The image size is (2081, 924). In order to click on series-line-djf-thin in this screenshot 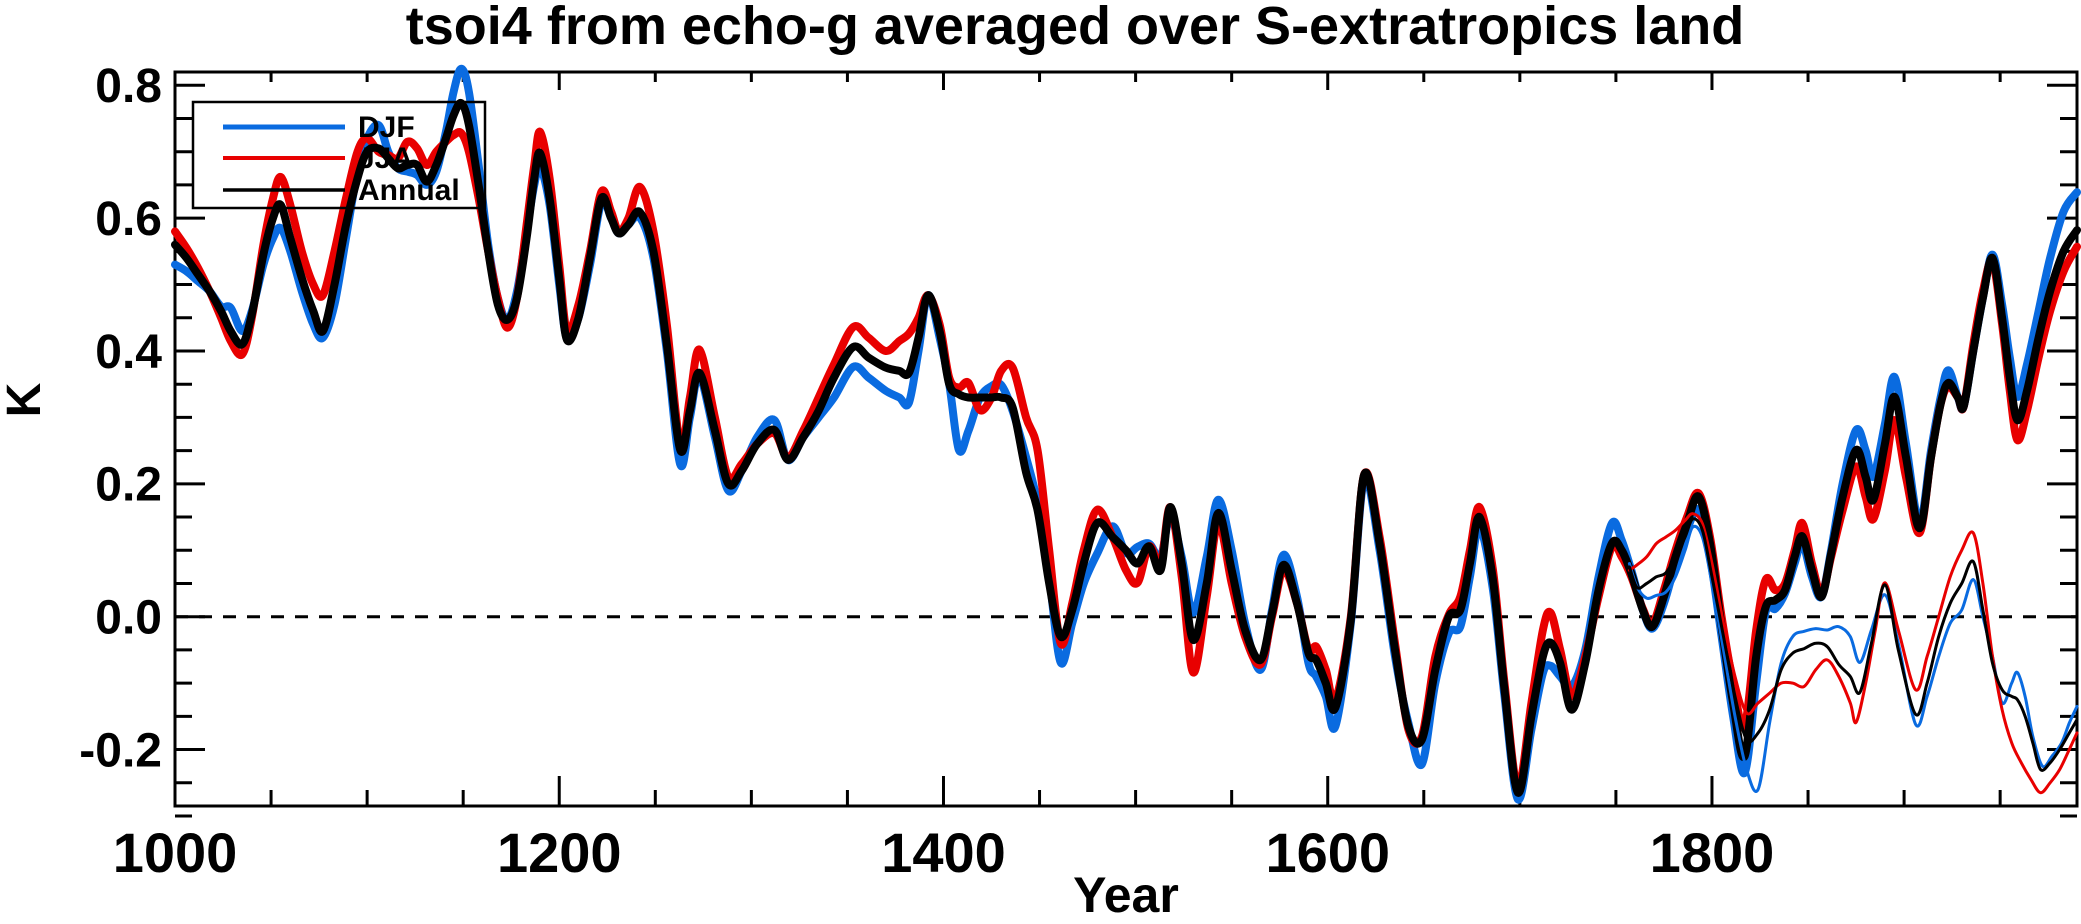, I will do `click(1853, 658)`.